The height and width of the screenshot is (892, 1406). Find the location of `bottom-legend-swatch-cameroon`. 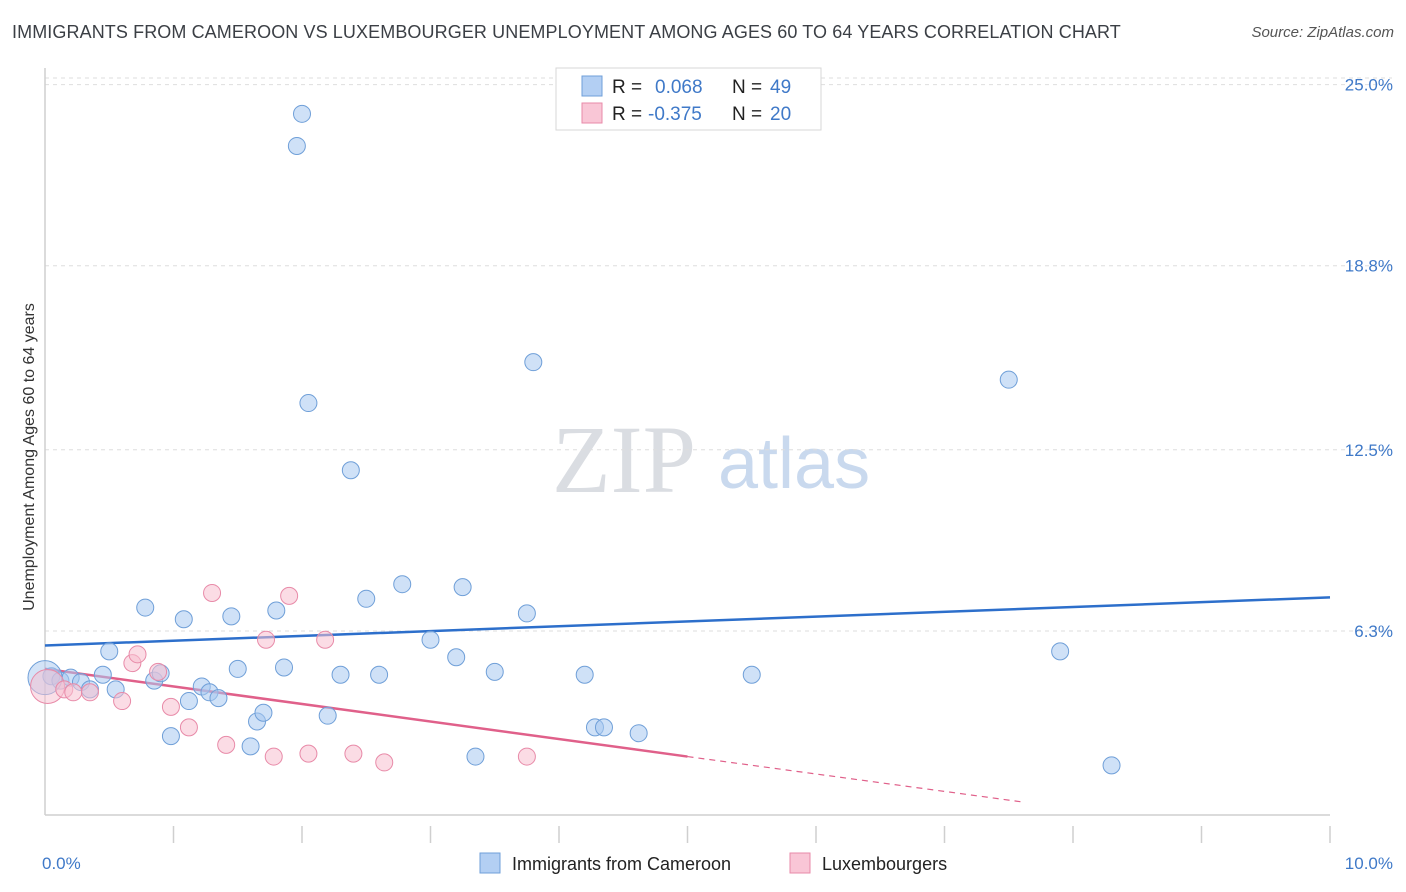

bottom-legend-swatch-cameroon is located at coordinates (490, 863).